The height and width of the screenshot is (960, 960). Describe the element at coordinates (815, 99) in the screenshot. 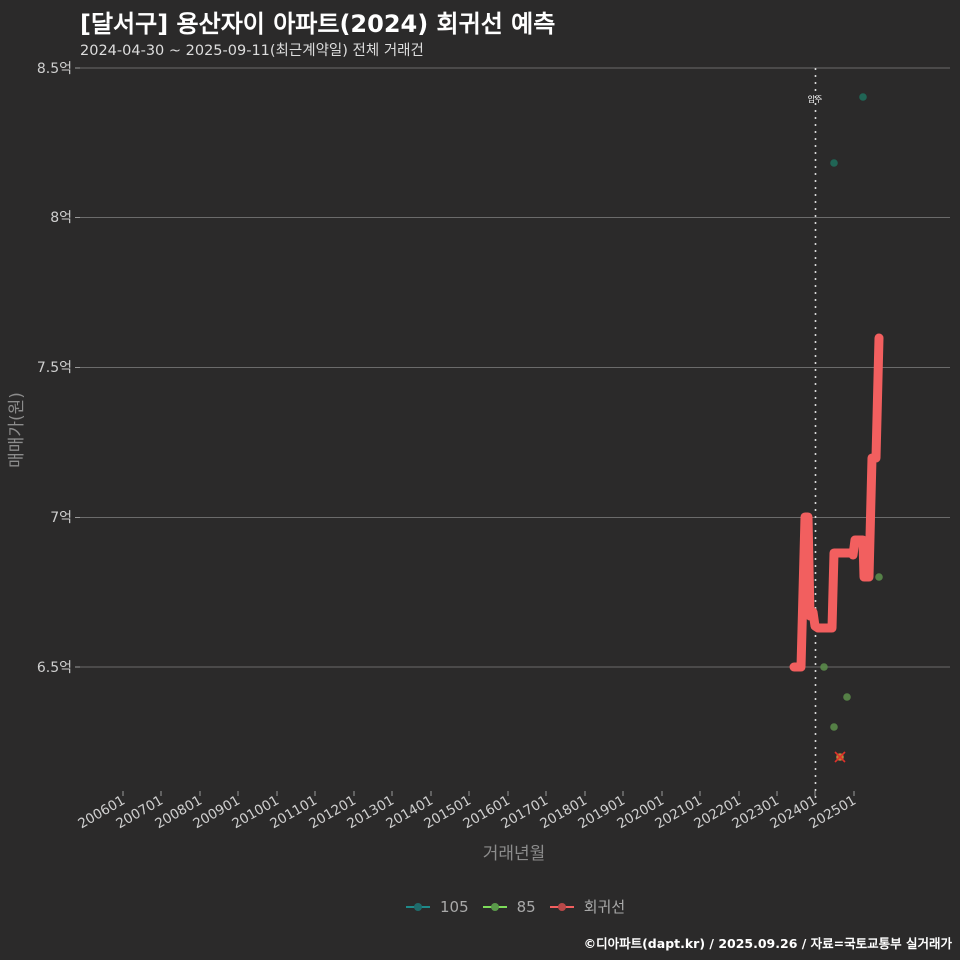

I see `move-in-label: 입주` at that location.